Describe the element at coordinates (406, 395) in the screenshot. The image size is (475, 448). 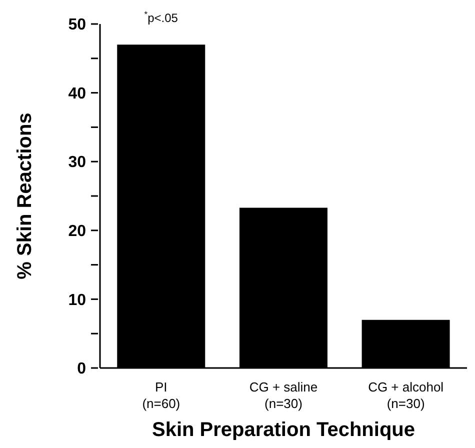
I see `x-tick-label: CG + alcohol (n=30)` at that location.